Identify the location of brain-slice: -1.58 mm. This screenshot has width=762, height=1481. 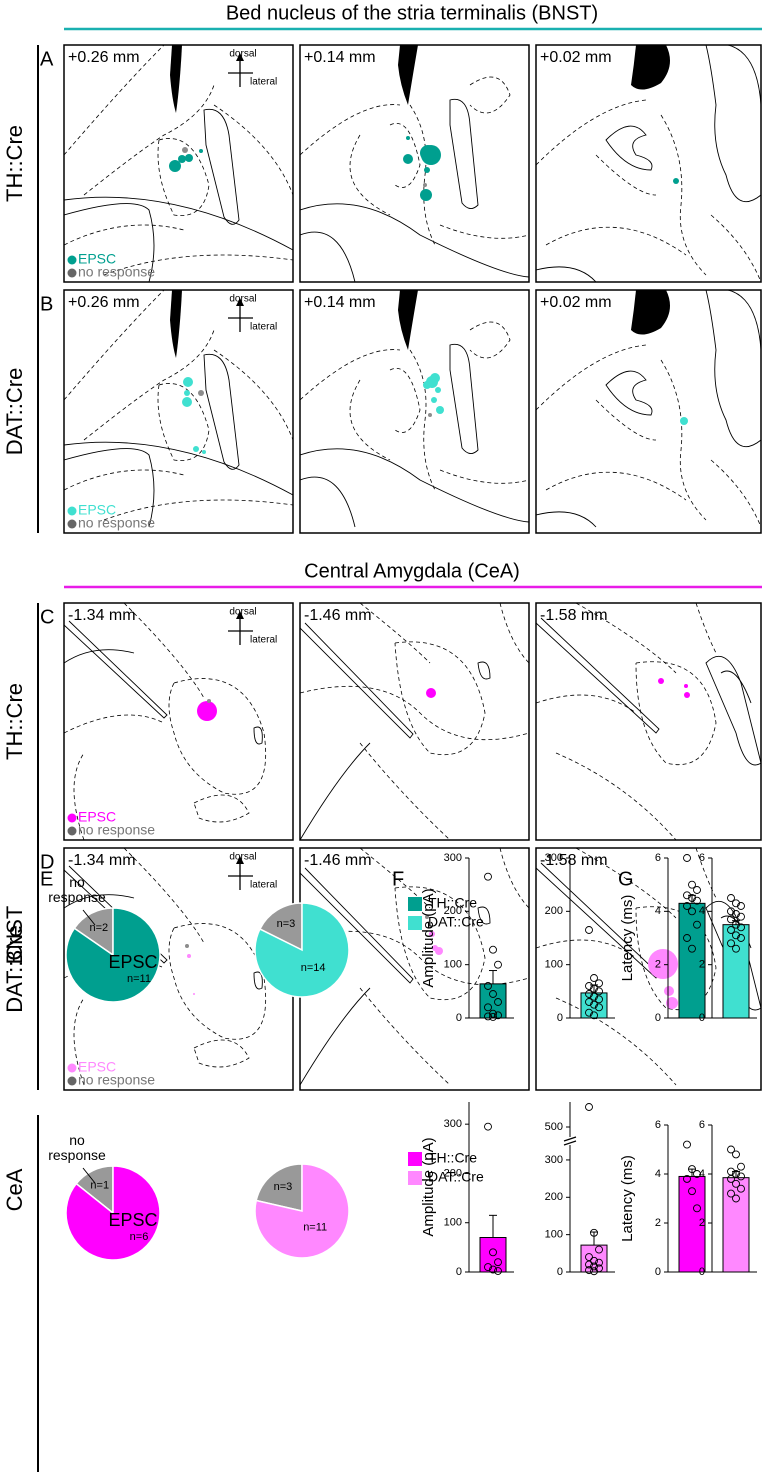
(648, 721).